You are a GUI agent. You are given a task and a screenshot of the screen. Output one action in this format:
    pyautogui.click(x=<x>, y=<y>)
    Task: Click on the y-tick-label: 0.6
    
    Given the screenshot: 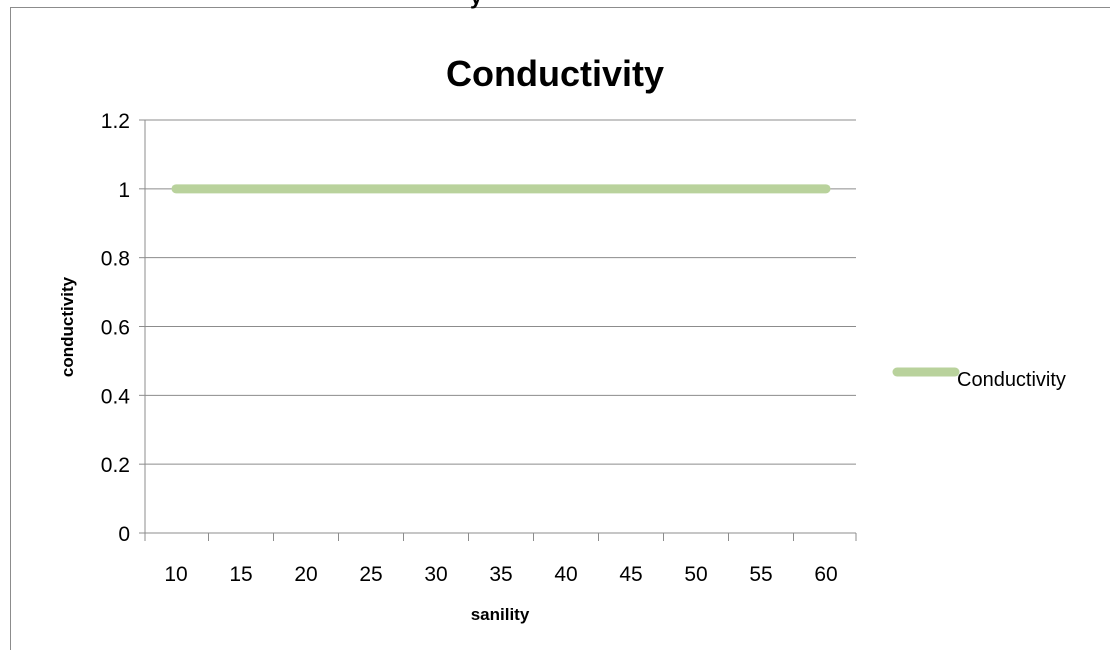 What is the action you would take?
    pyautogui.click(x=115, y=328)
    